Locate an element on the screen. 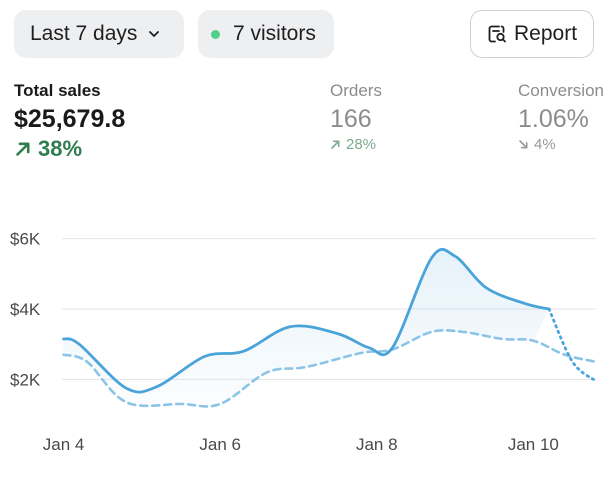 The height and width of the screenshot is (480, 614). y-tick-label: $4K is located at coordinates (25, 309).